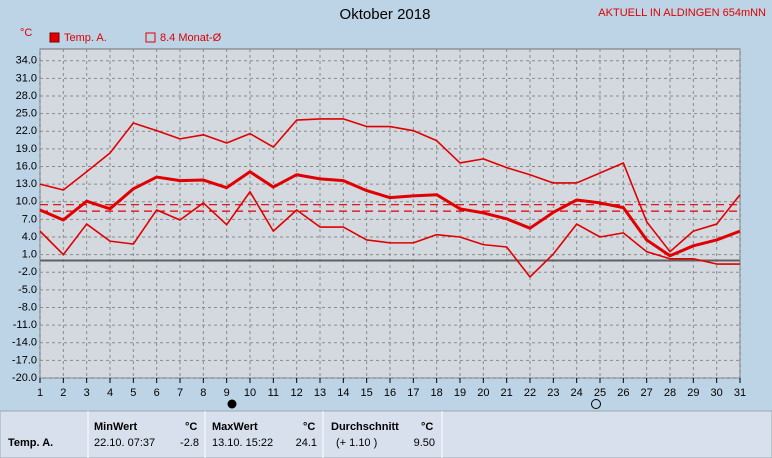  What do you see at coordinates (235, 427) in the screenshot?
I see `col-title: MaxWert` at bounding box center [235, 427].